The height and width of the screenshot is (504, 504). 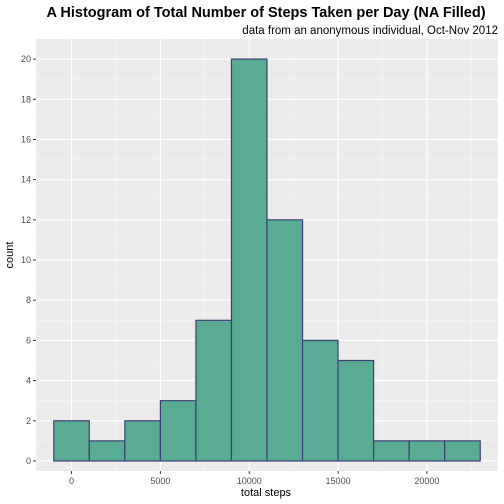 I want to click on x-tick-label: 5000, so click(x=160, y=481).